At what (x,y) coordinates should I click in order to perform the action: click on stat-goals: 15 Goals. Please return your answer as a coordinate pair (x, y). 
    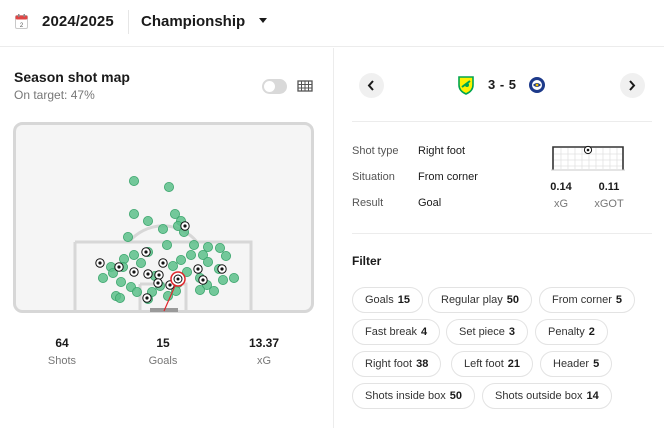
    Looking at the image, I should click on (163, 351).